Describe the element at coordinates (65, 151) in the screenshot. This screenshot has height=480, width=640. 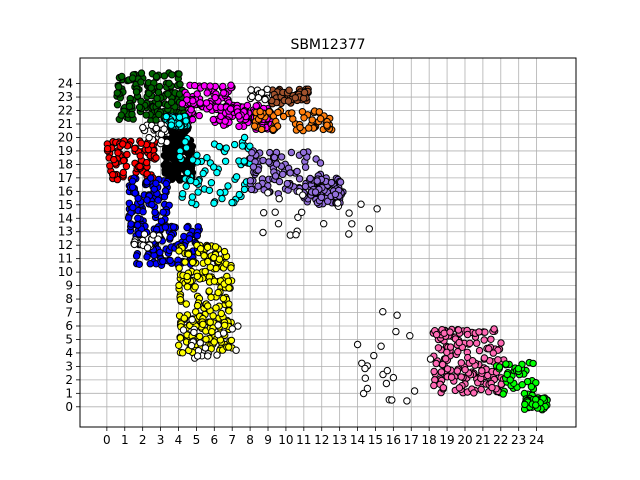
I see `y-tick-label: 19` at that location.